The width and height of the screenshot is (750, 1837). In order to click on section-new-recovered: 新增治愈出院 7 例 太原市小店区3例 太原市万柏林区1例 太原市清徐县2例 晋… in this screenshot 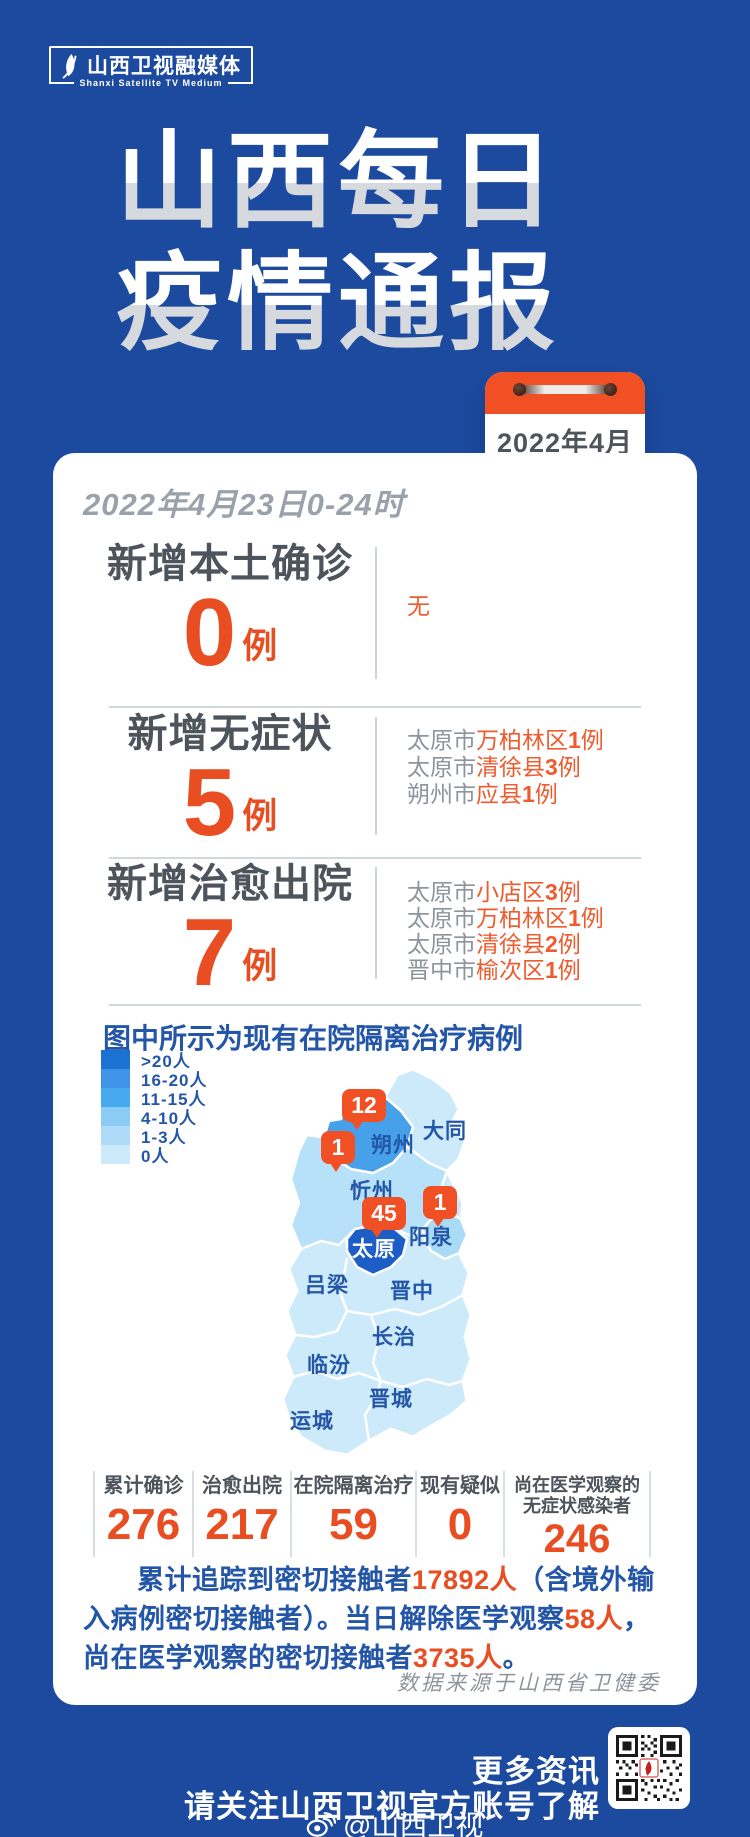, I will do `click(377, 931)`.